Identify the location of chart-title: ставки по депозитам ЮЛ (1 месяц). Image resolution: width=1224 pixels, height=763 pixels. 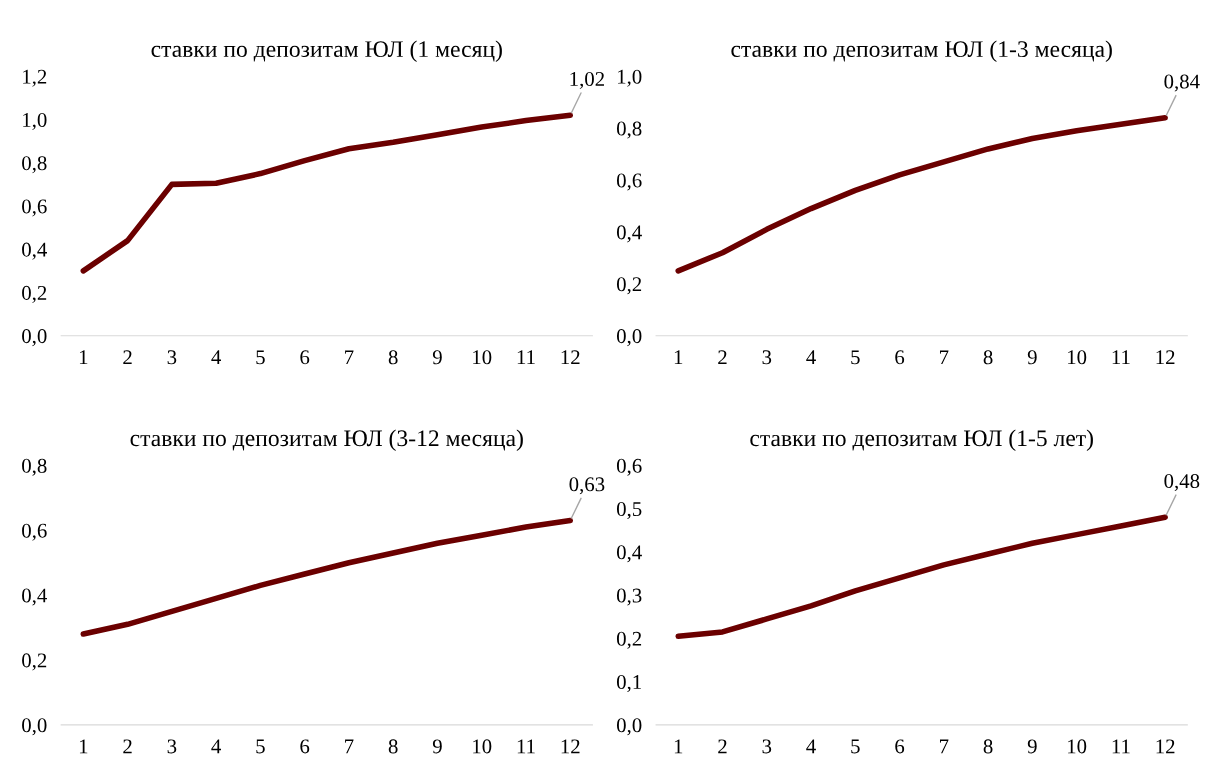
(326, 51).